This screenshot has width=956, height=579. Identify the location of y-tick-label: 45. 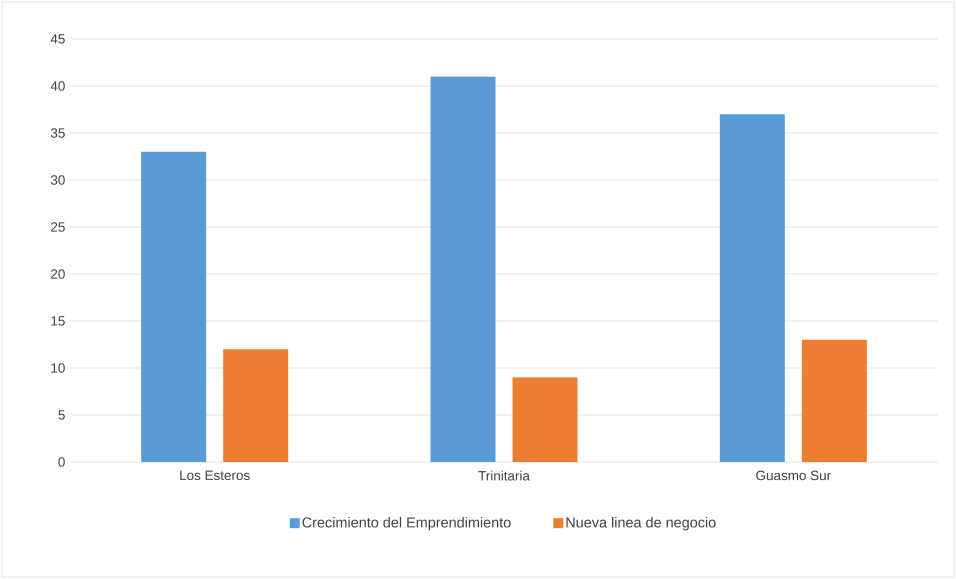
(57, 39).